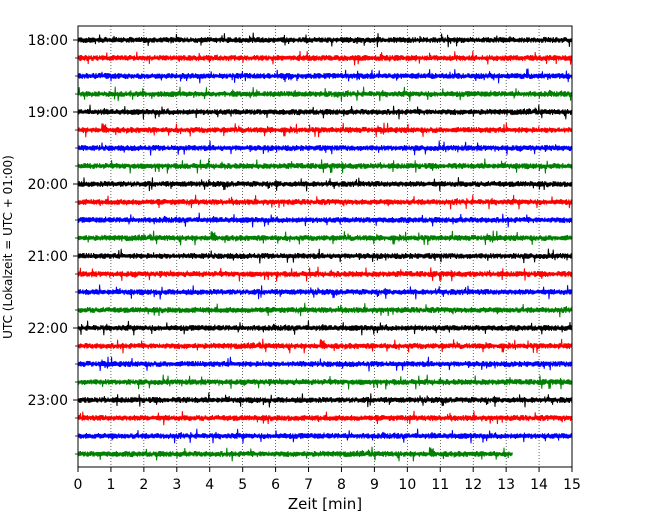 Image resolution: width=650 pixels, height=520 pixels. What do you see at coordinates (143, 485) in the screenshot?
I see `x-tick-label: 2` at bounding box center [143, 485].